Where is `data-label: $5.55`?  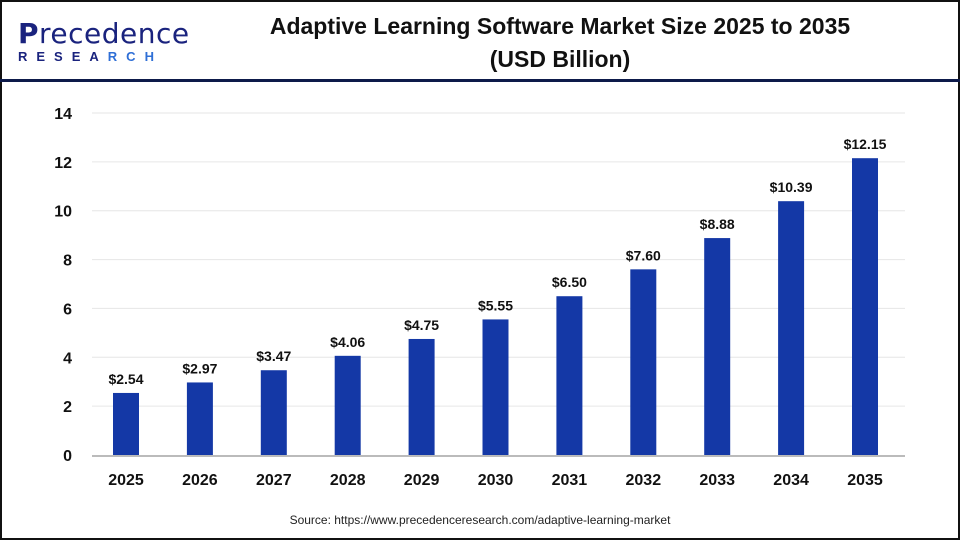
data-label: $5.55 is located at coordinates (495, 305).